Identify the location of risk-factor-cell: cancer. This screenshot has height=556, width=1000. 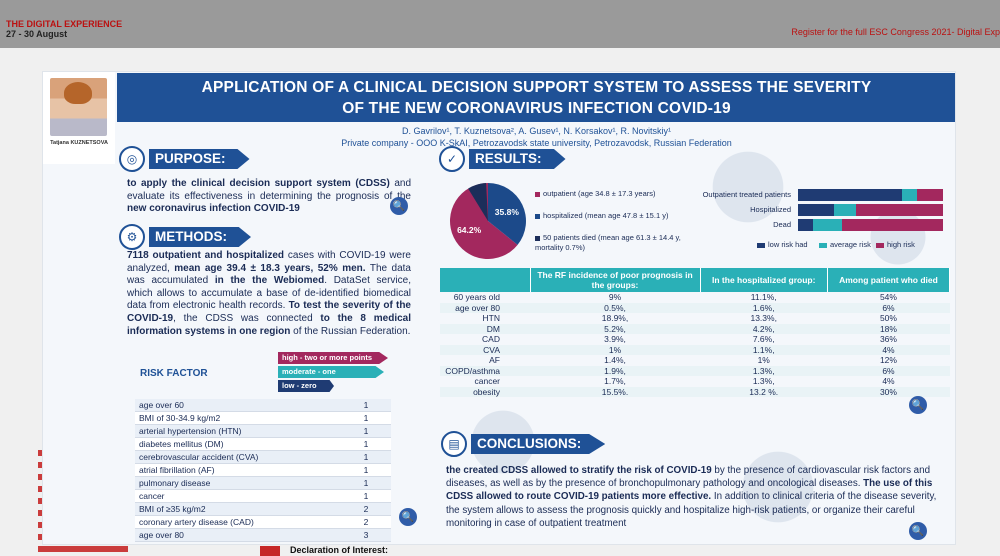
(238, 496).